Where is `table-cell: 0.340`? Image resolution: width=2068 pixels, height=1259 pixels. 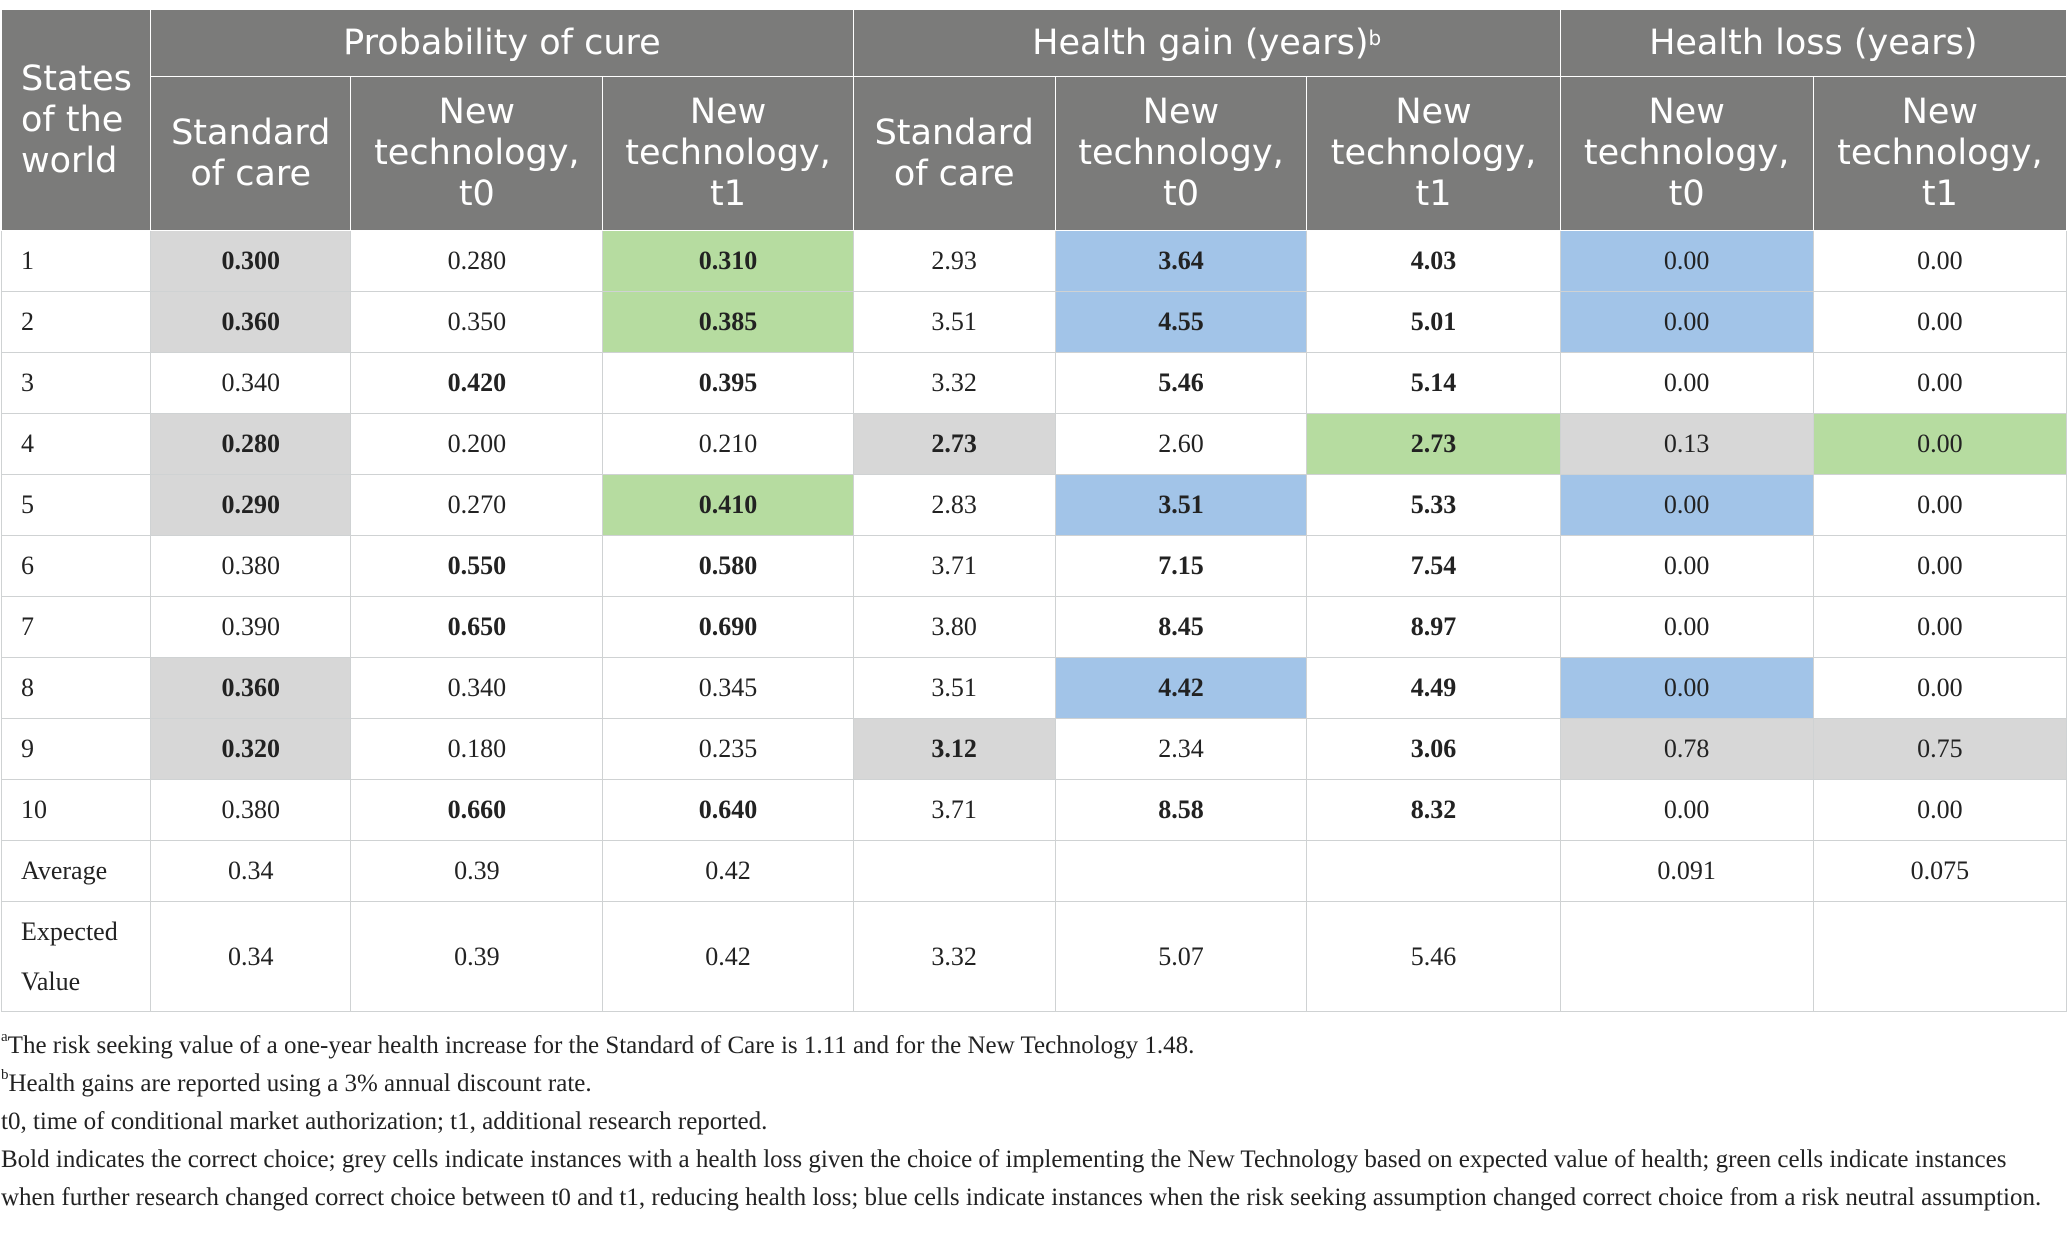 table-cell: 0.340 is located at coordinates (250, 383).